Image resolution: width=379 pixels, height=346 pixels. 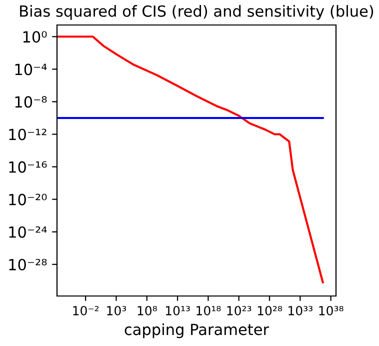 What do you see at coordinates (270, 311) in the screenshot?
I see `x-tick-label: 10²⁸` at bounding box center [270, 311].